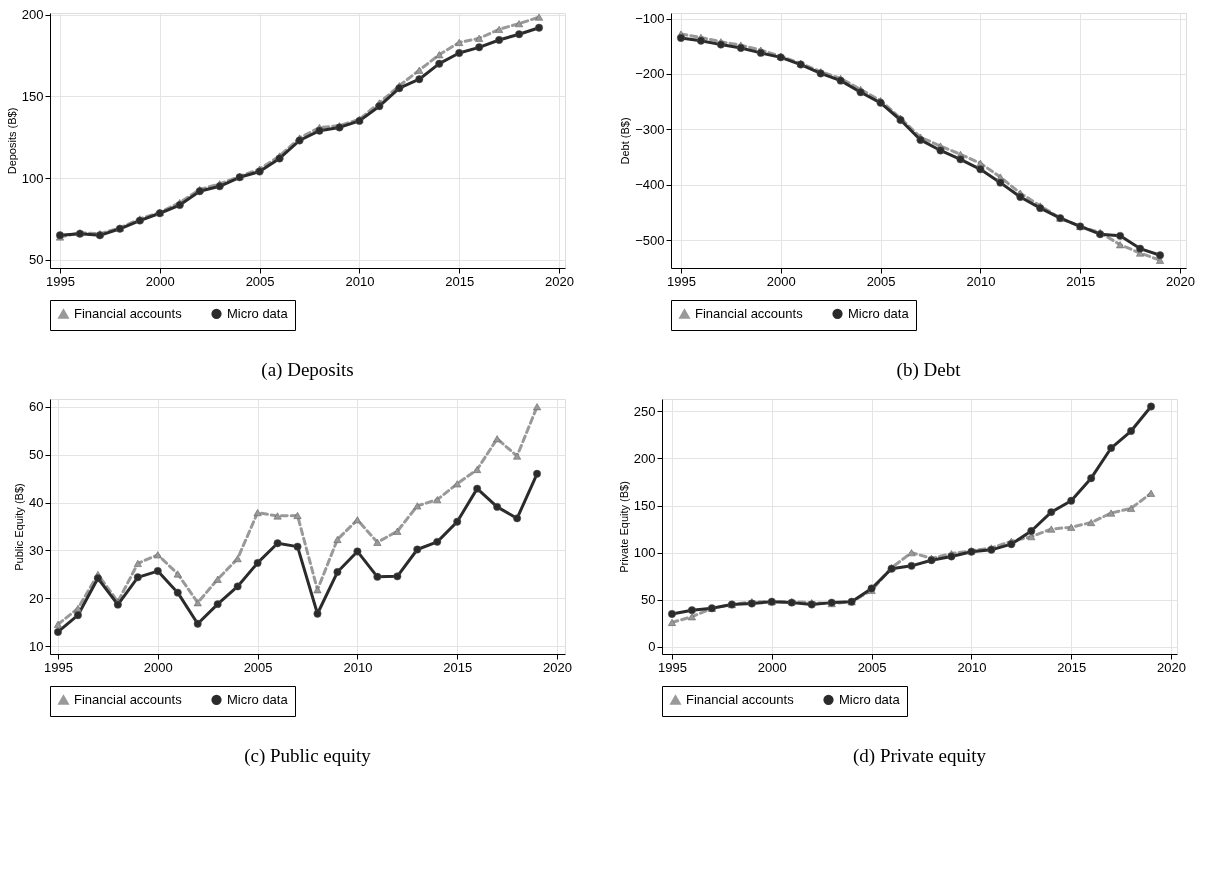  What do you see at coordinates (644, 411) in the screenshot?
I see `y-tick-label: 250` at bounding box center [644, 411].